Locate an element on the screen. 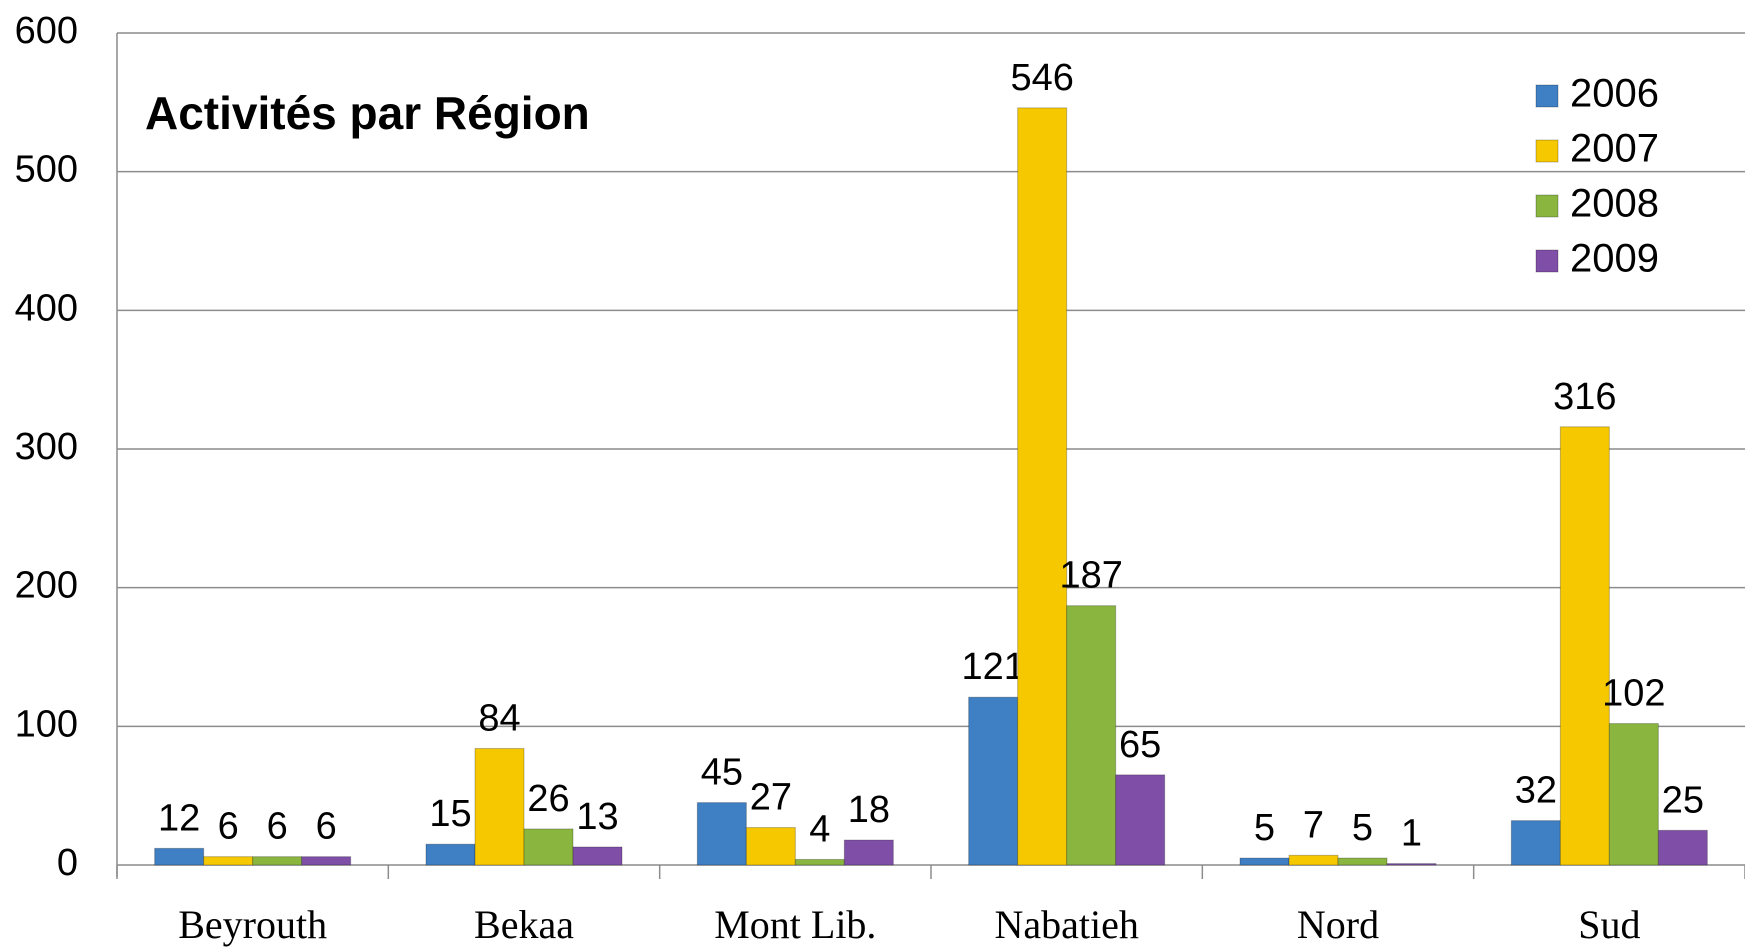 Image resolution: width=1745 pixels, height=951 pixels. data-label: 27 is located at coordinates (771, 798).